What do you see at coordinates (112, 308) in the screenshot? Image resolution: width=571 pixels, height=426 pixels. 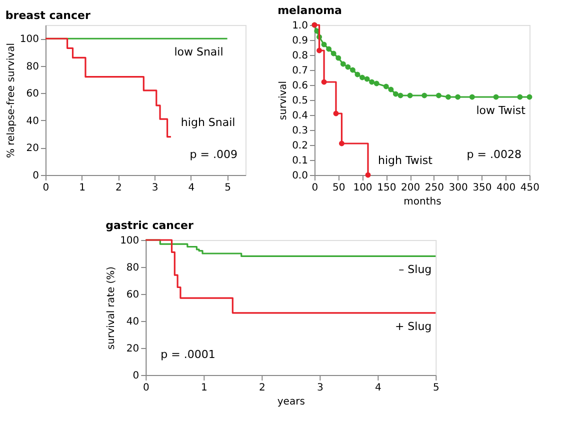 I see `y-axis-title: survival rate (%)` at bounding box center [112, 308].